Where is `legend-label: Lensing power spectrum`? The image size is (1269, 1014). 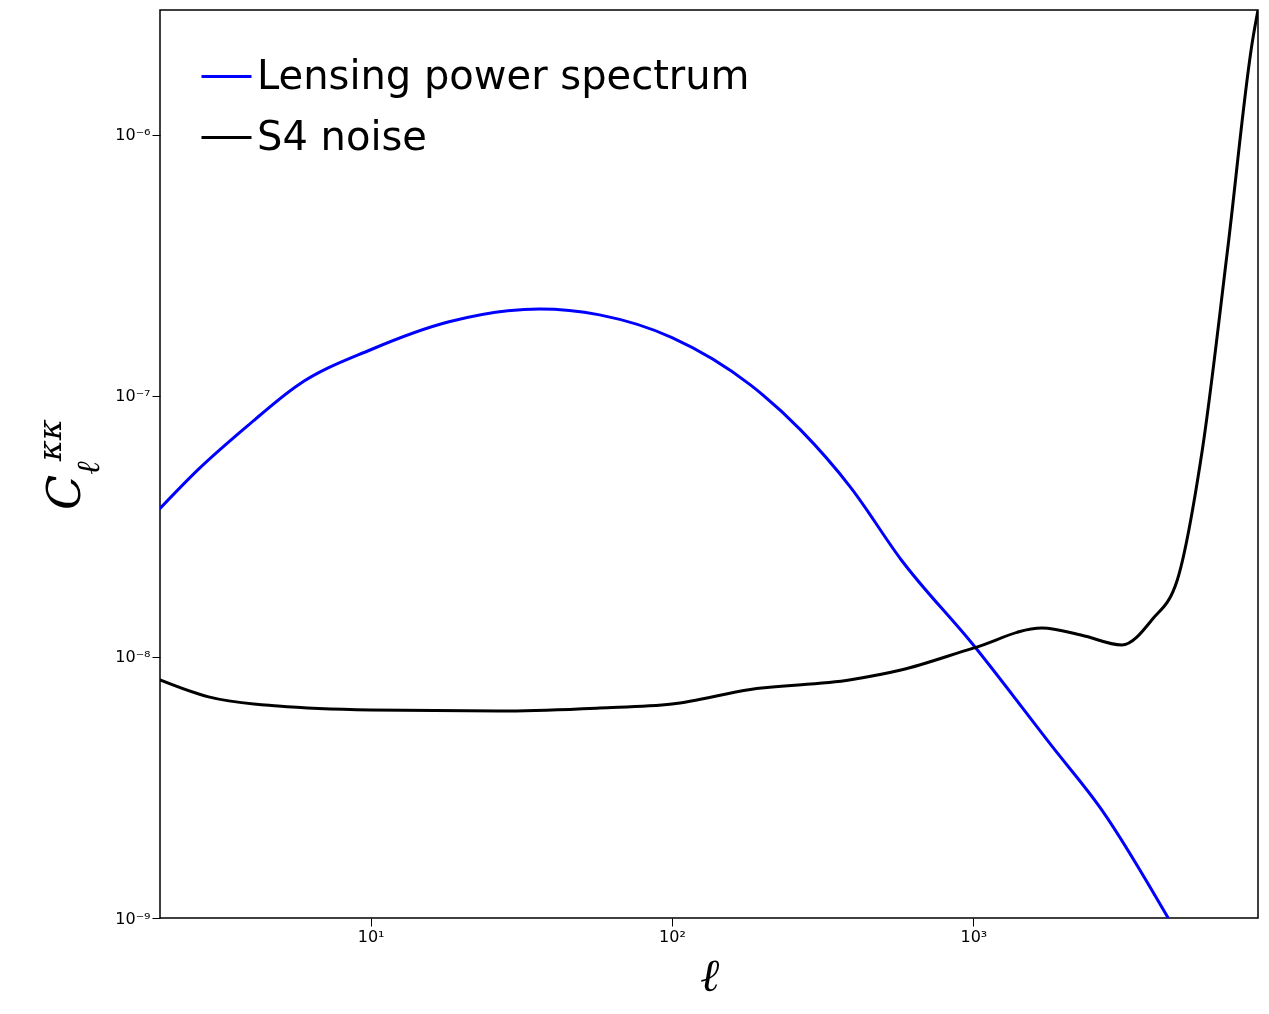 legend-label: Lensing power spectrum is located at coordinates (503, 74).